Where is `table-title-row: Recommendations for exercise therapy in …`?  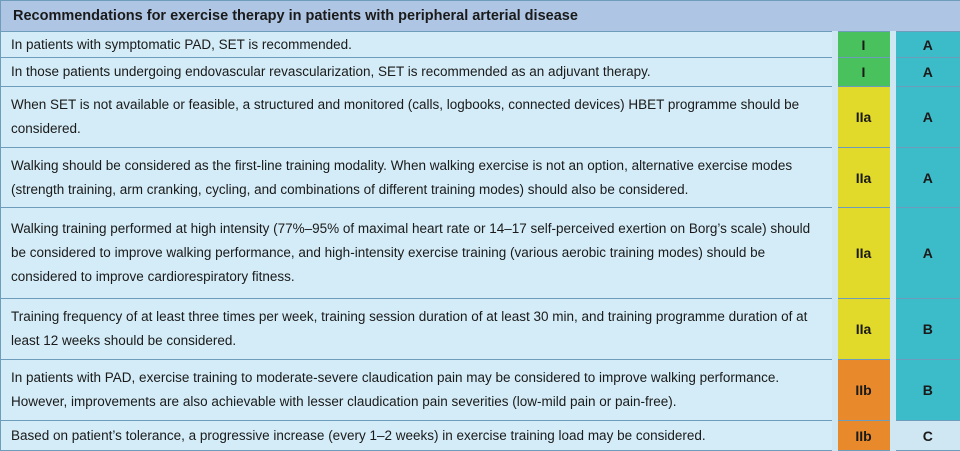
table-title-row: Recommendations for exercise therapy in … is located at coordinates (480, 16).